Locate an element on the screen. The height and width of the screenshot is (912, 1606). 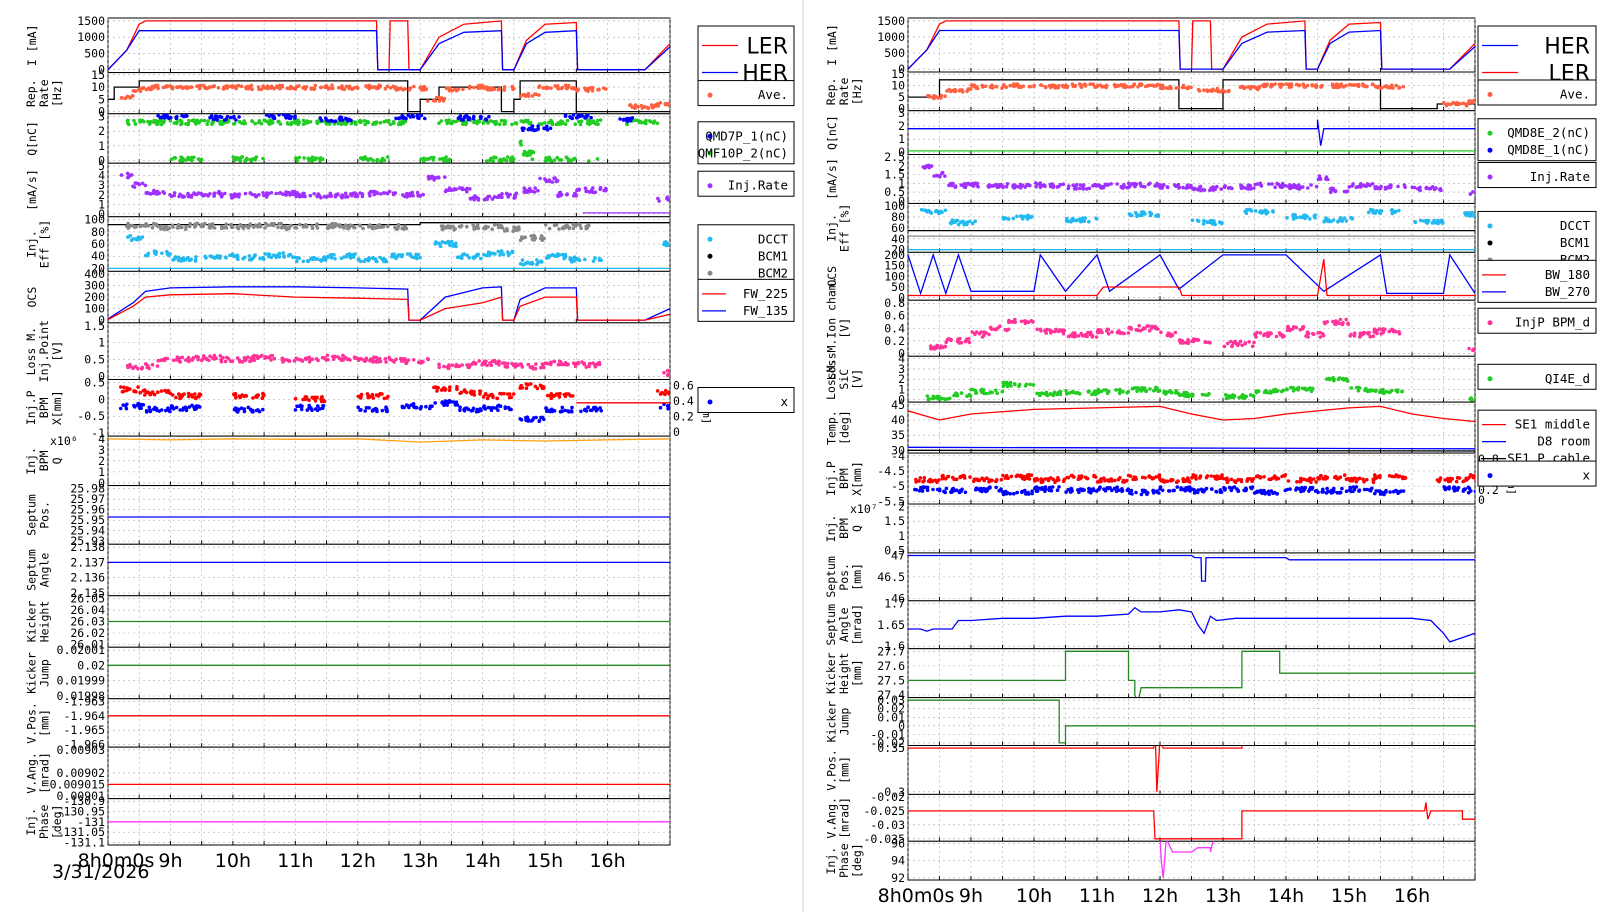
y-tick-label: 0.01999 is located at coordinates (81, 681).